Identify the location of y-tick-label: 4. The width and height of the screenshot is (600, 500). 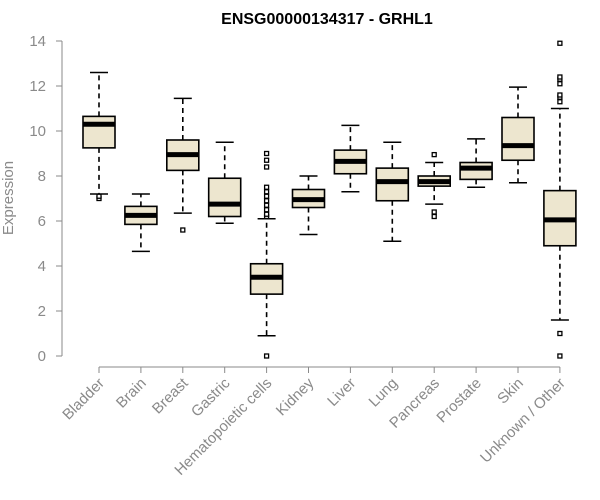
(42, 266).